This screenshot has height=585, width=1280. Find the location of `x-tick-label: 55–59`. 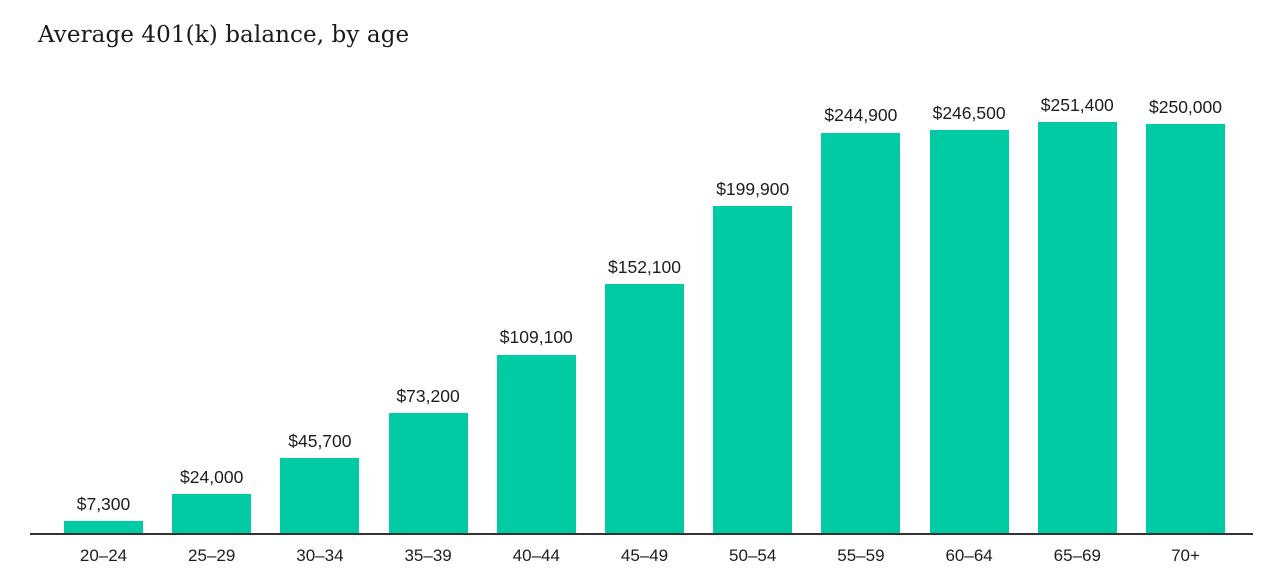

x-tick-label: 55–59 is located at coordinates (861, 555).